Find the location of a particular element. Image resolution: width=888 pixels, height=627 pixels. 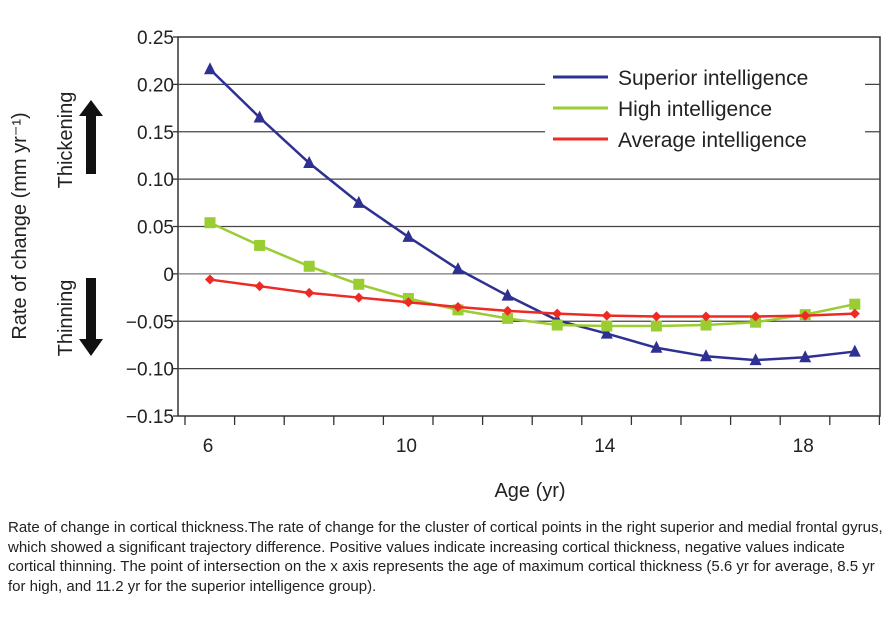

y-tick-label: −0.05 is located at coordinates (150, 322).